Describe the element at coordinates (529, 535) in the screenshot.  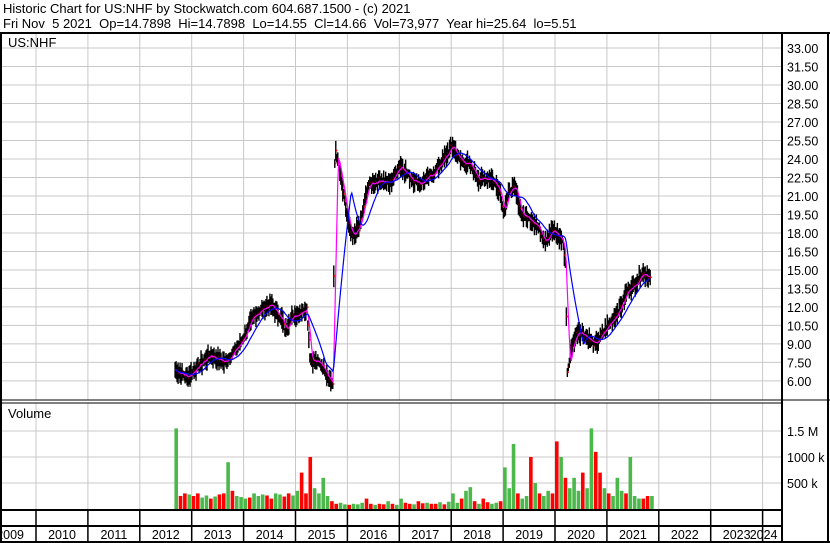
I see `year-label: 2019` at that location.